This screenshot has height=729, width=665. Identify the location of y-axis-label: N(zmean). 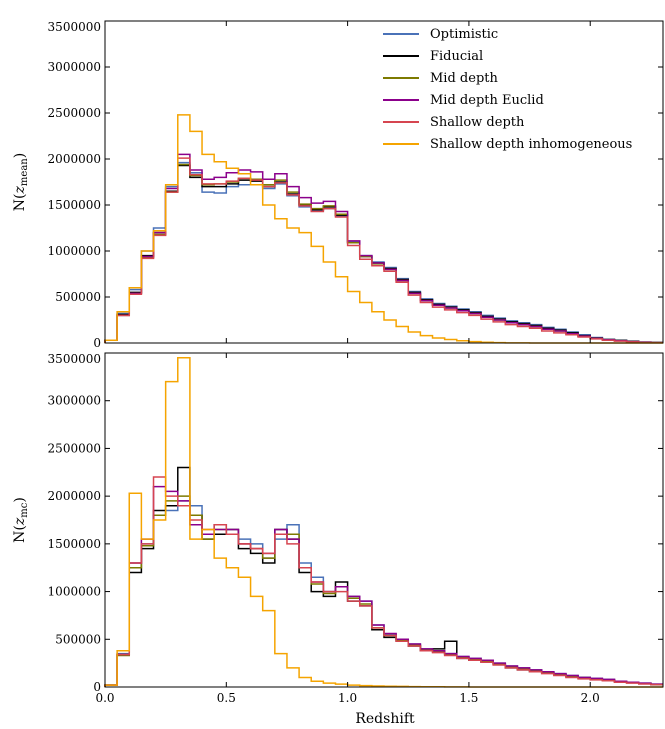
(21, 182).